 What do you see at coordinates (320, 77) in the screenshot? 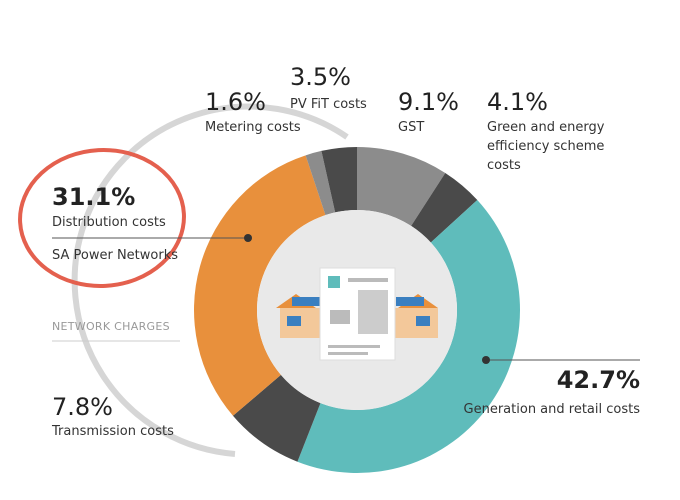
I see `value-label: 3.5%` at bounding box center [320, 77].